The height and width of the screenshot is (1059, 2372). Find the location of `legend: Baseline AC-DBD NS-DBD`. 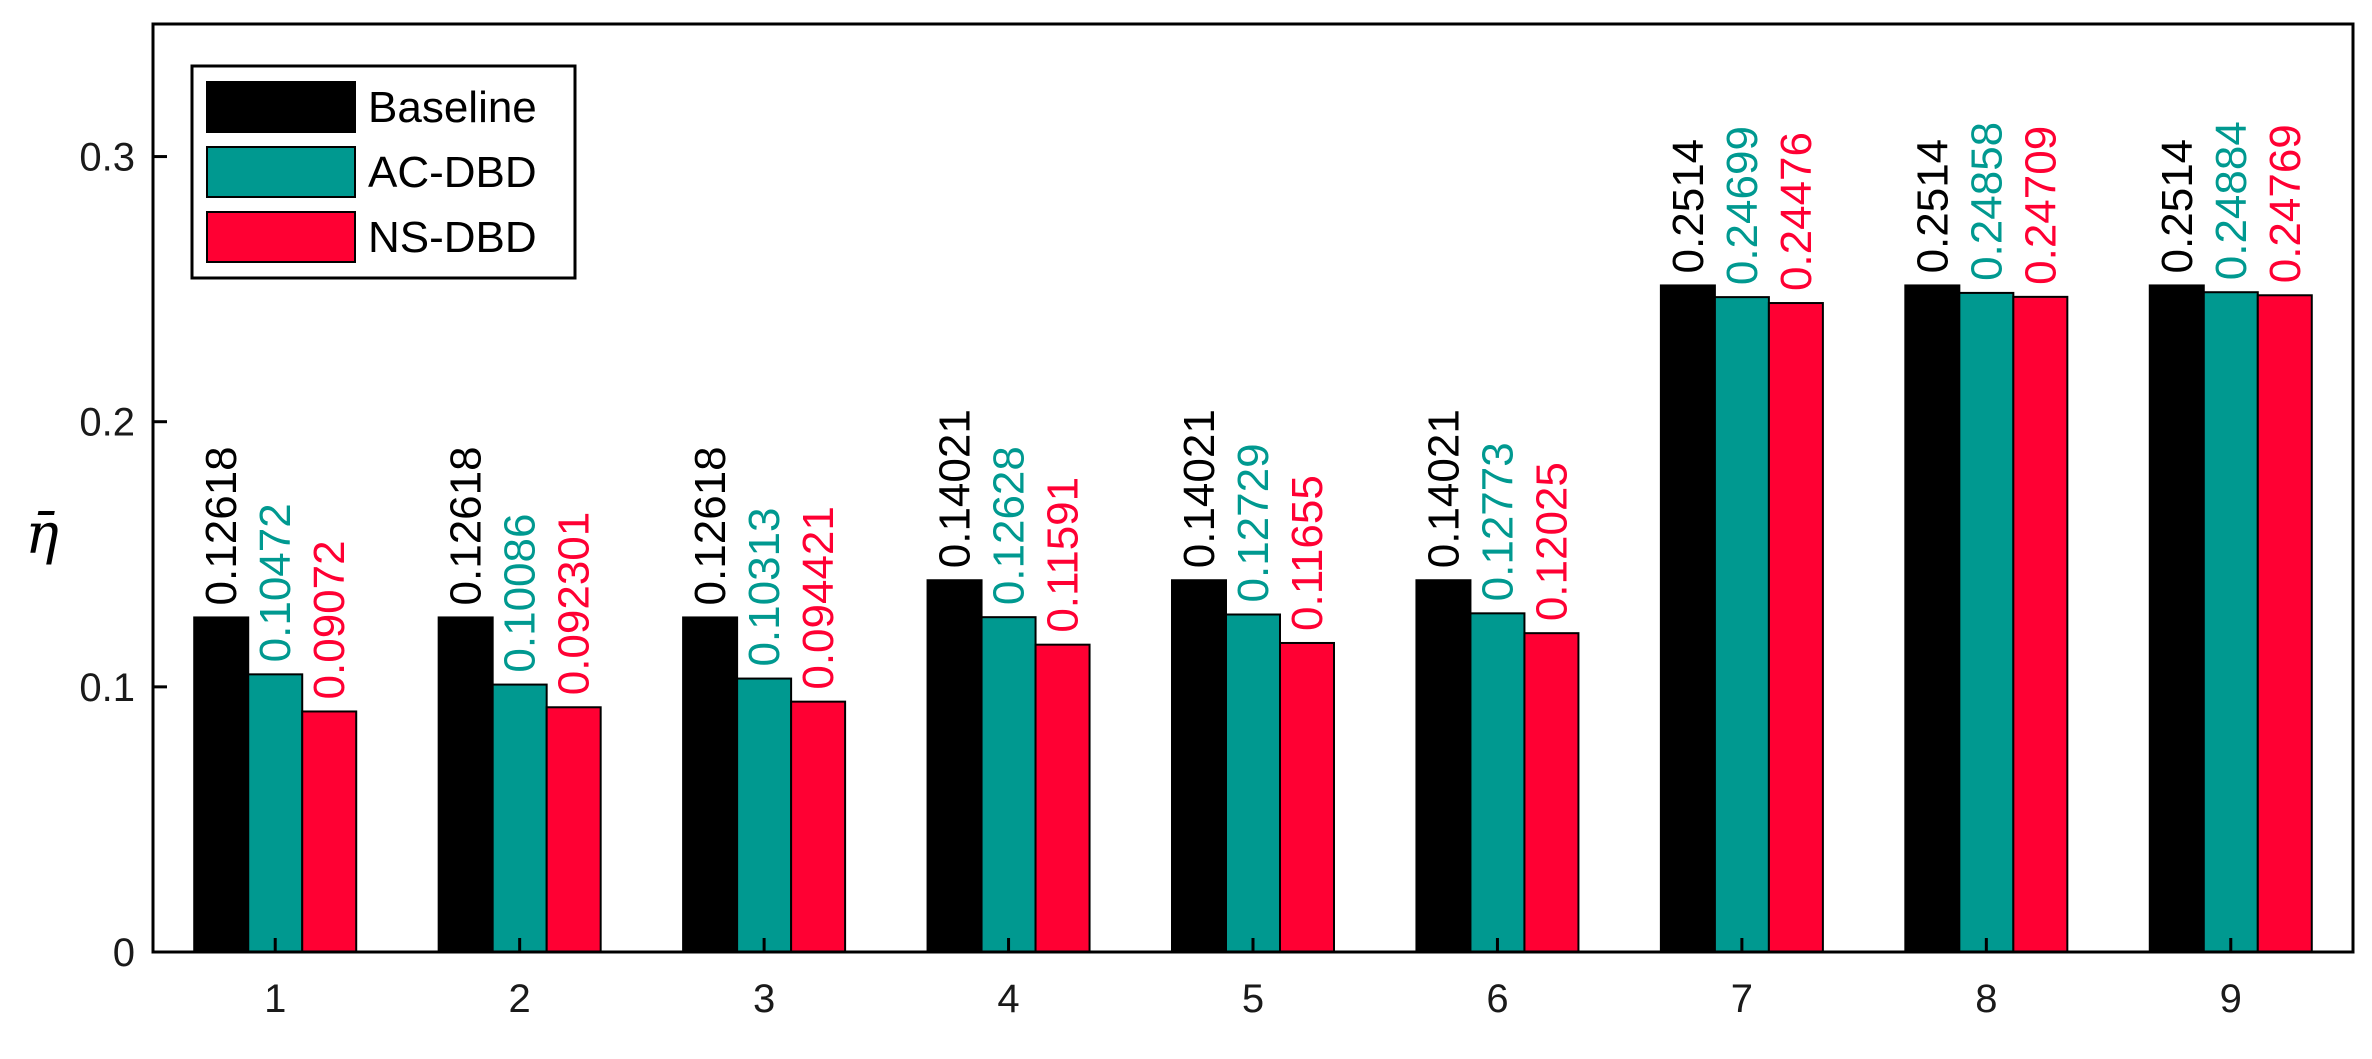

legend: Baseline AC-DBD NS-DBD is located at coordinates (383, 172).